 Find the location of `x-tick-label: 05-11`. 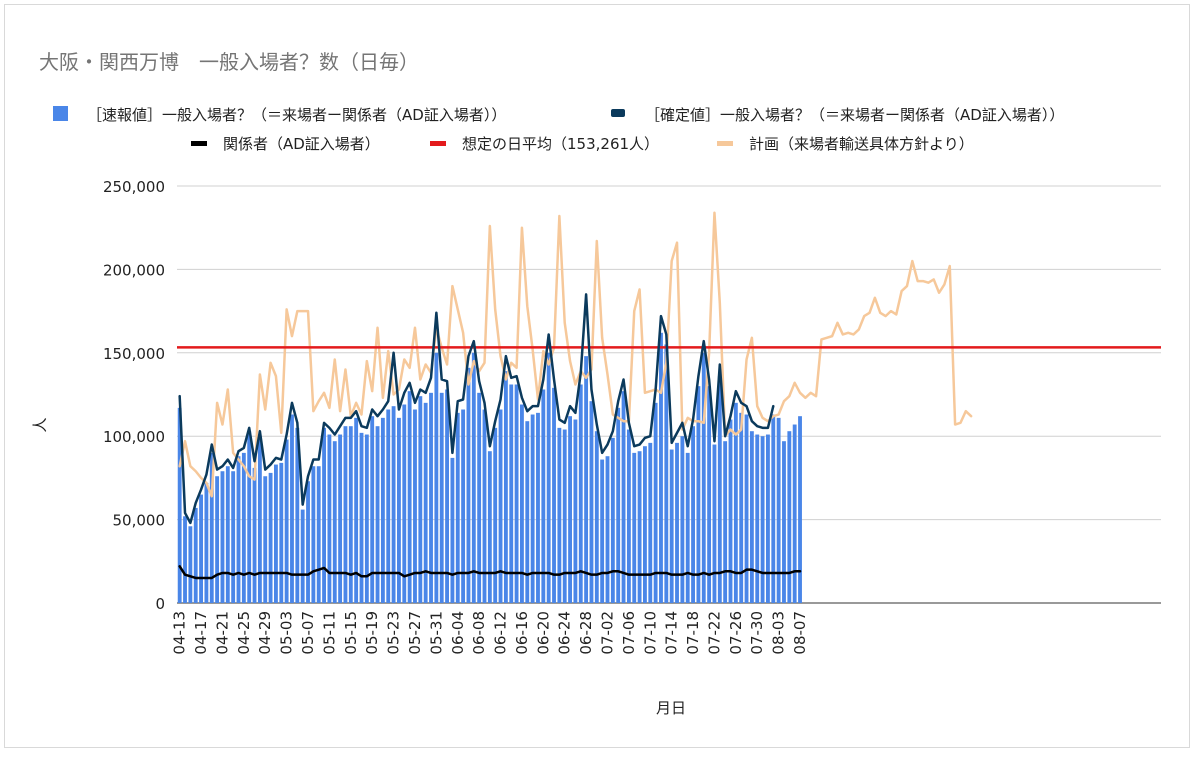

x-tick-label: 05-11 is located at coordinates (329, 633).